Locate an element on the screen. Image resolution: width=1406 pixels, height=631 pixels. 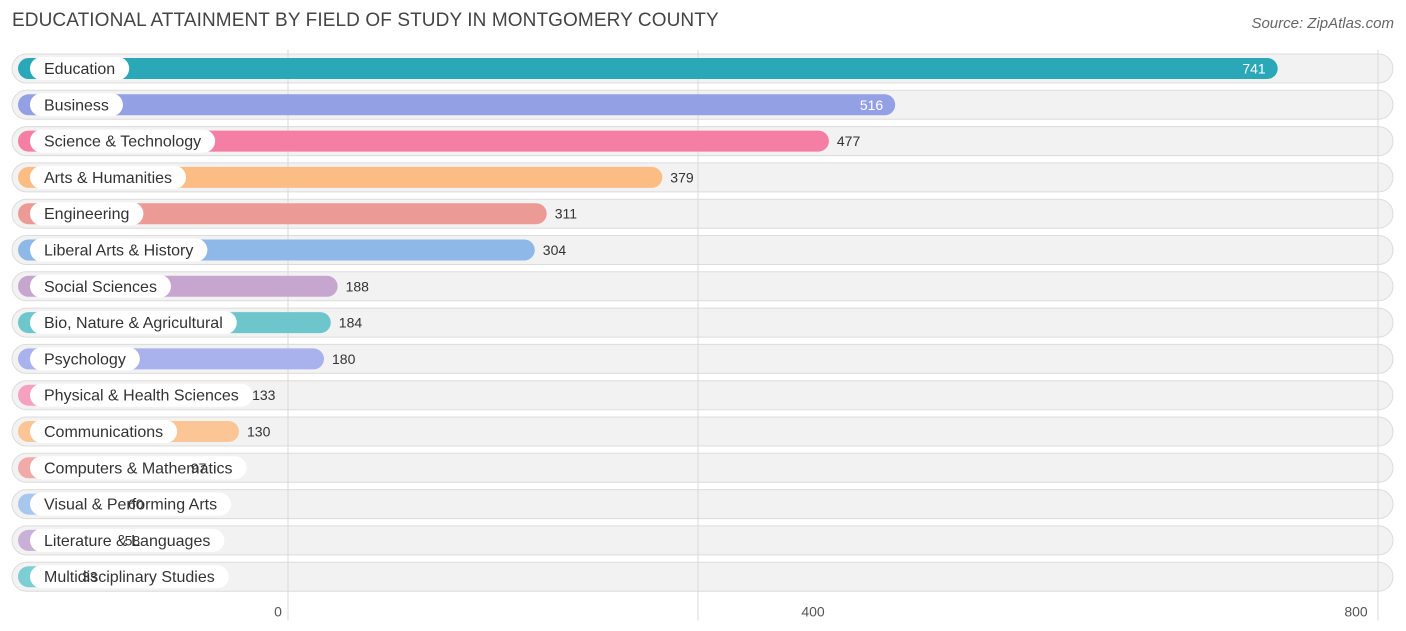
category-label: Physical & Health Sciences is located at coordinates (141, 396).